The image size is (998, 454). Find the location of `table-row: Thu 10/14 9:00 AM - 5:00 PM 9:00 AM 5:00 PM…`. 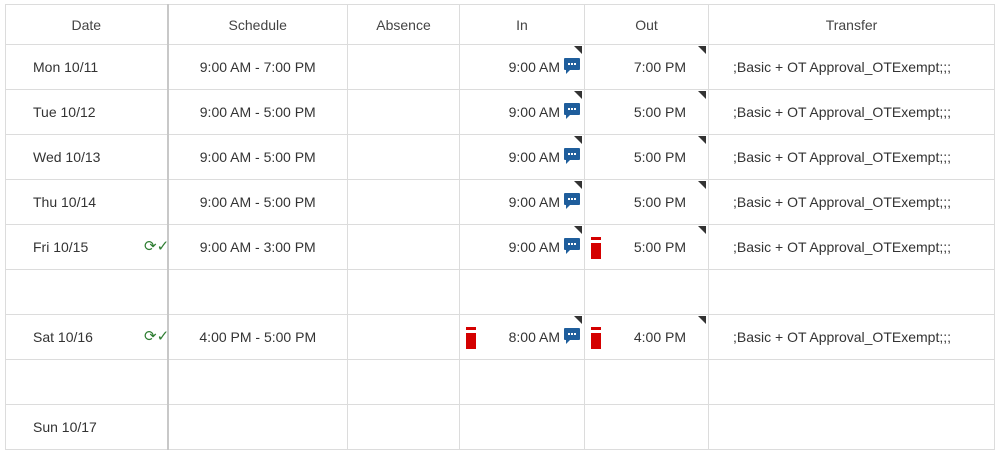

table-row: Thu 10/14 9:00 AM - 5:00 PM 9:00 AM 5:00 PM… is located at coordinates (500, 202).